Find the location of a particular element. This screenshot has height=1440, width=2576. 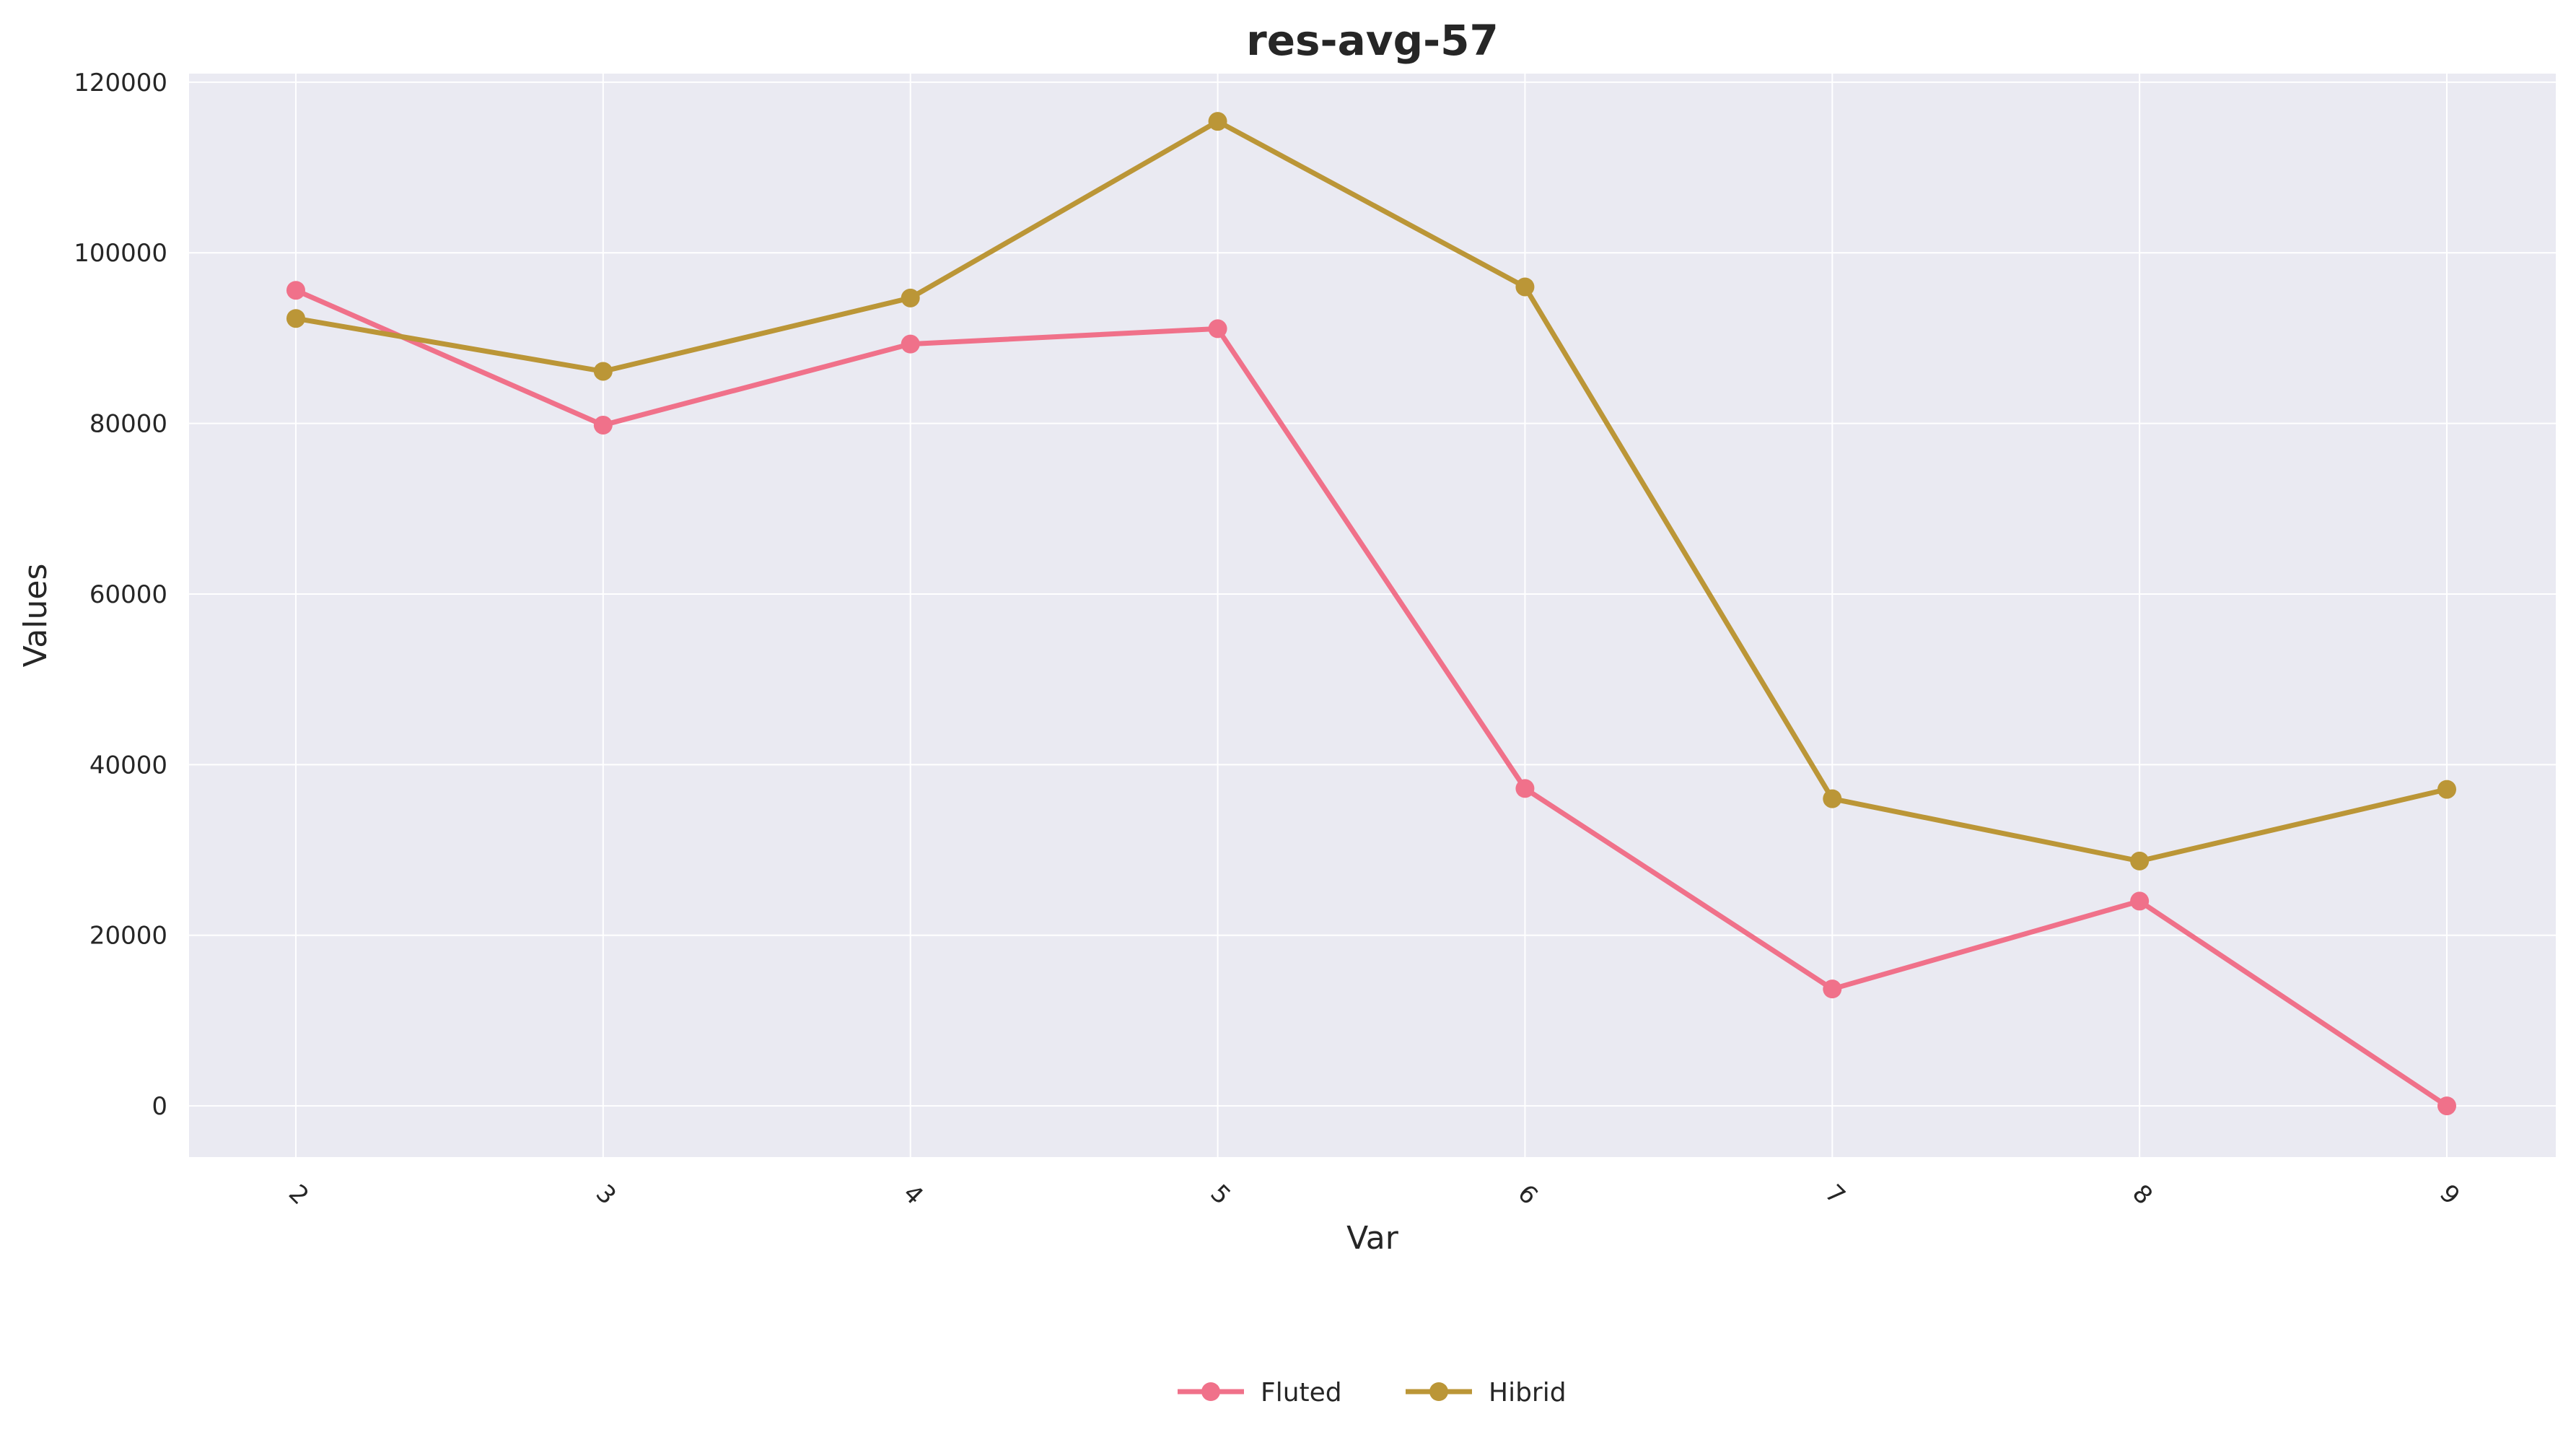

legend: Fluted Hibrid is located at coordinates (1372, 1393).